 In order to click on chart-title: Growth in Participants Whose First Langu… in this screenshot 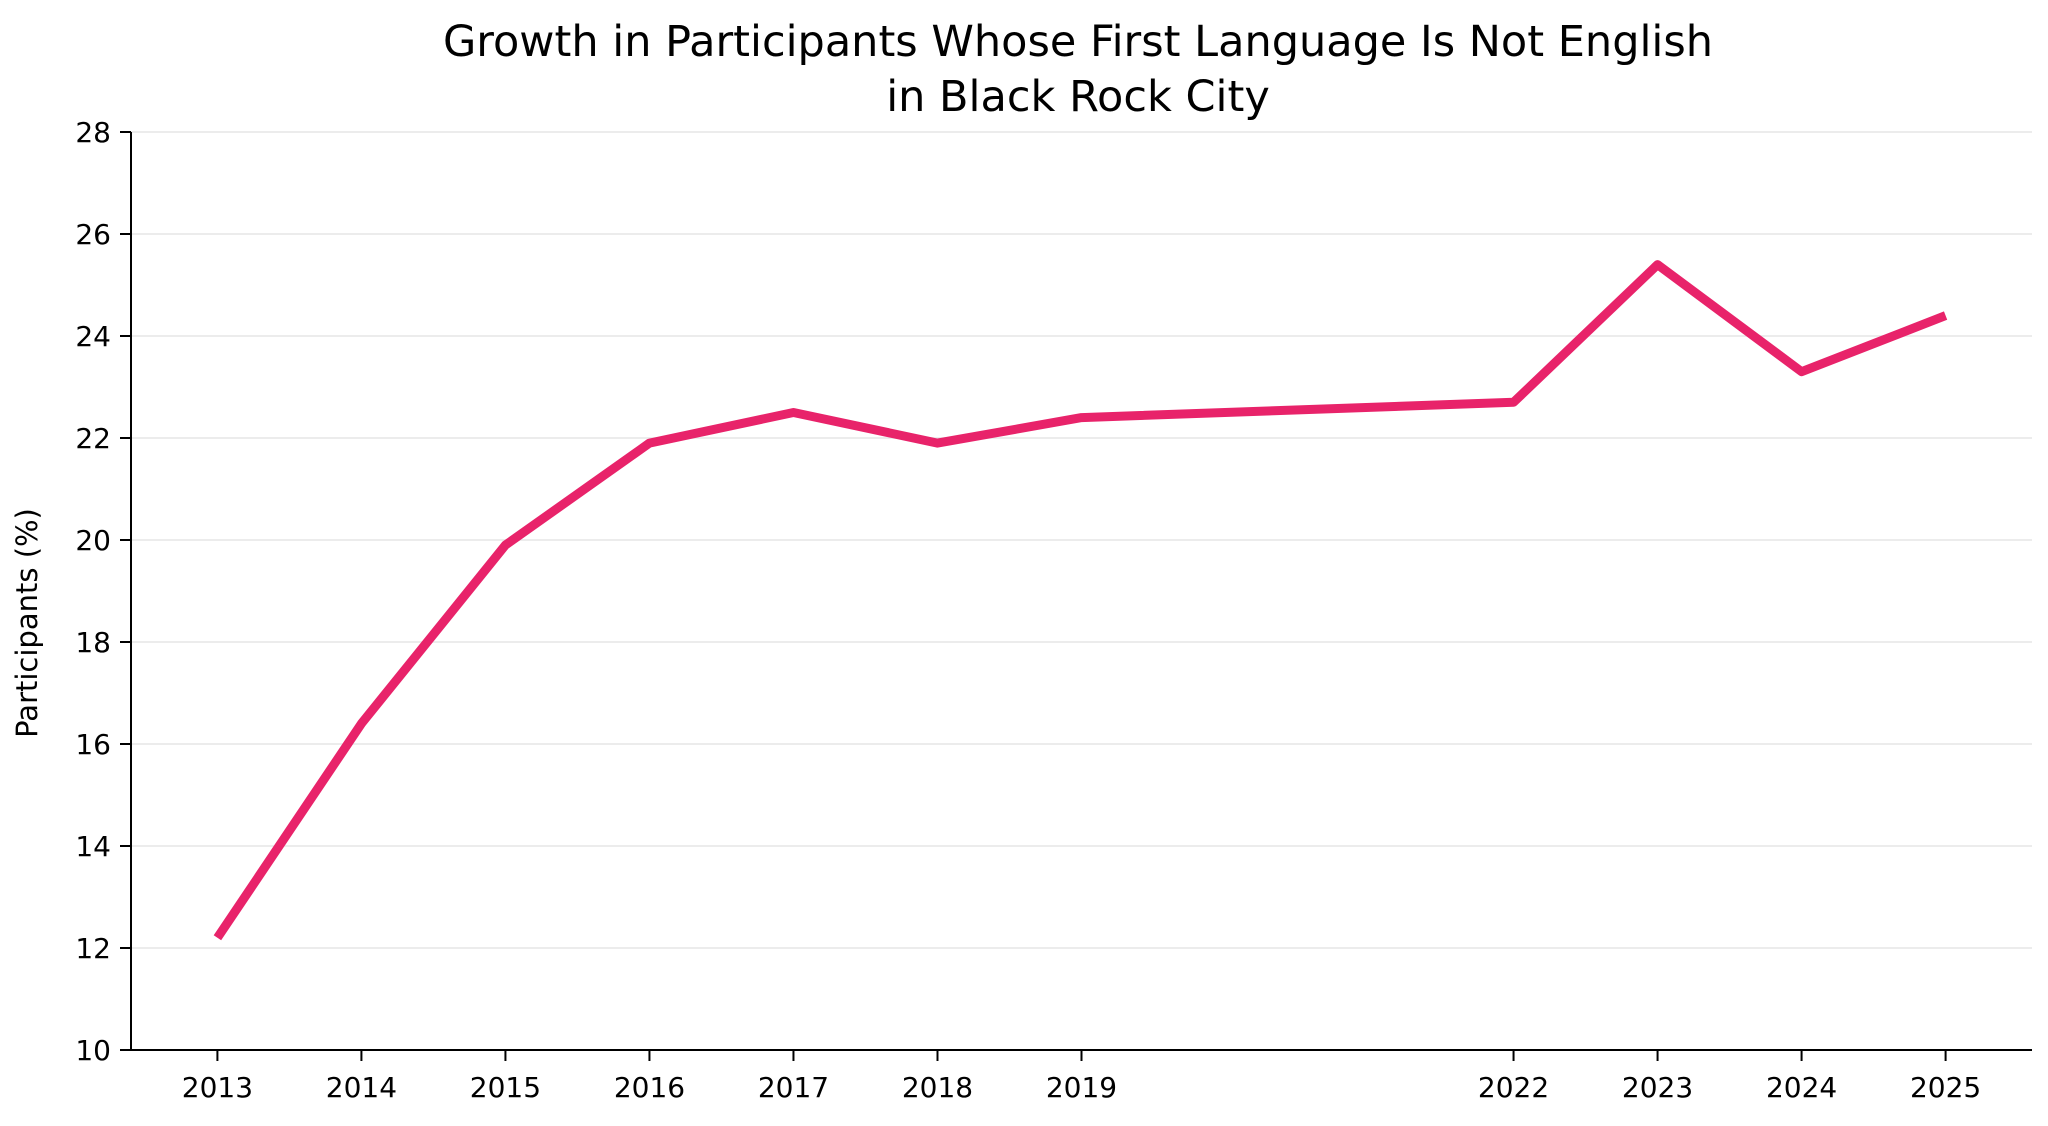, I will do `click(1078, 69)`.